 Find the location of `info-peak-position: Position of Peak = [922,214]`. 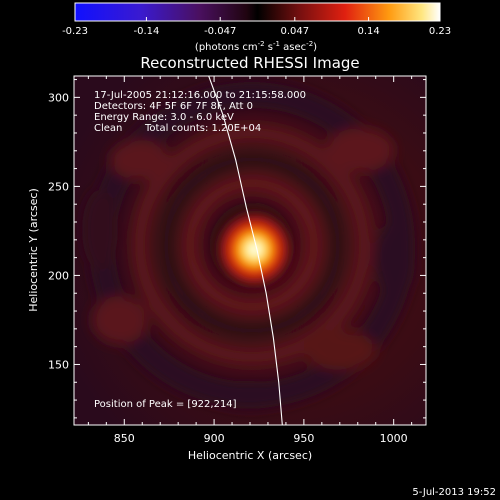

info-peak-position: Position of Peak = [922,214] is located at coordinates (165, 404).